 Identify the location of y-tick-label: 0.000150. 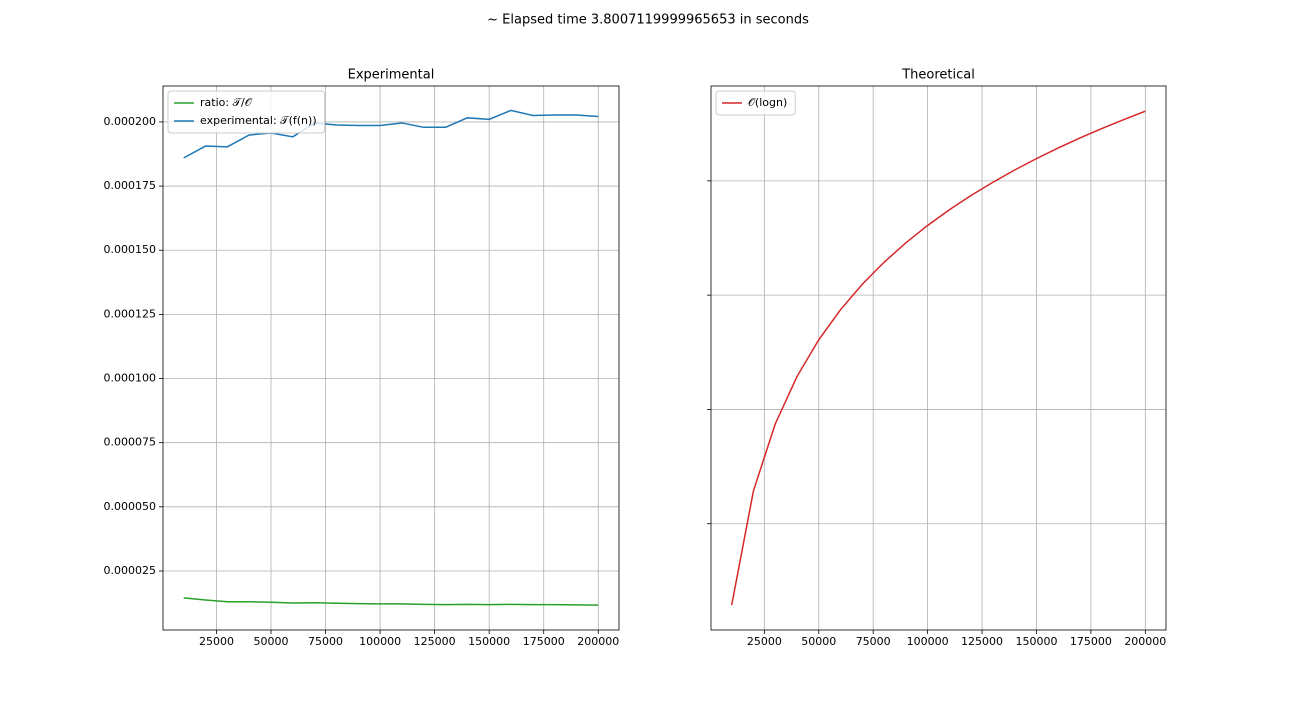
(130, 249).